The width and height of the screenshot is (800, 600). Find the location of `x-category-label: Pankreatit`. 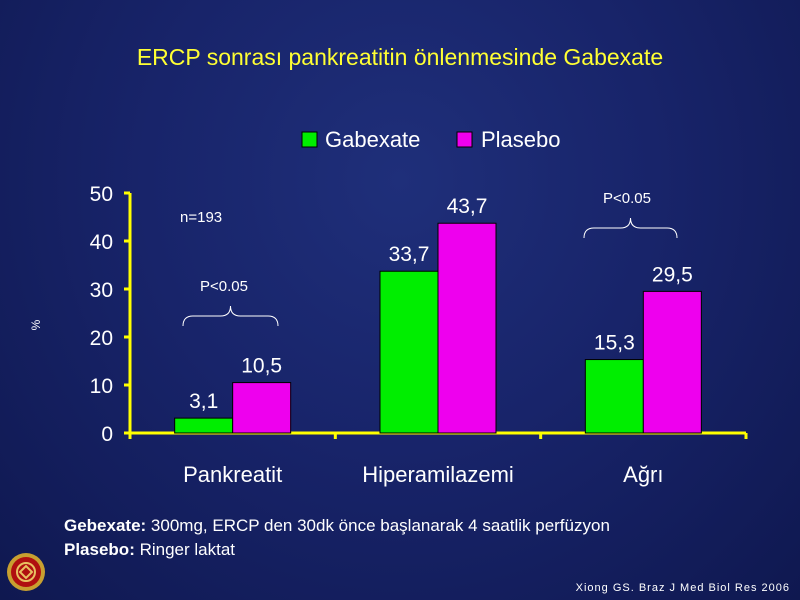

x-category-label: Pankreatit is located at coordinates (232, 474).